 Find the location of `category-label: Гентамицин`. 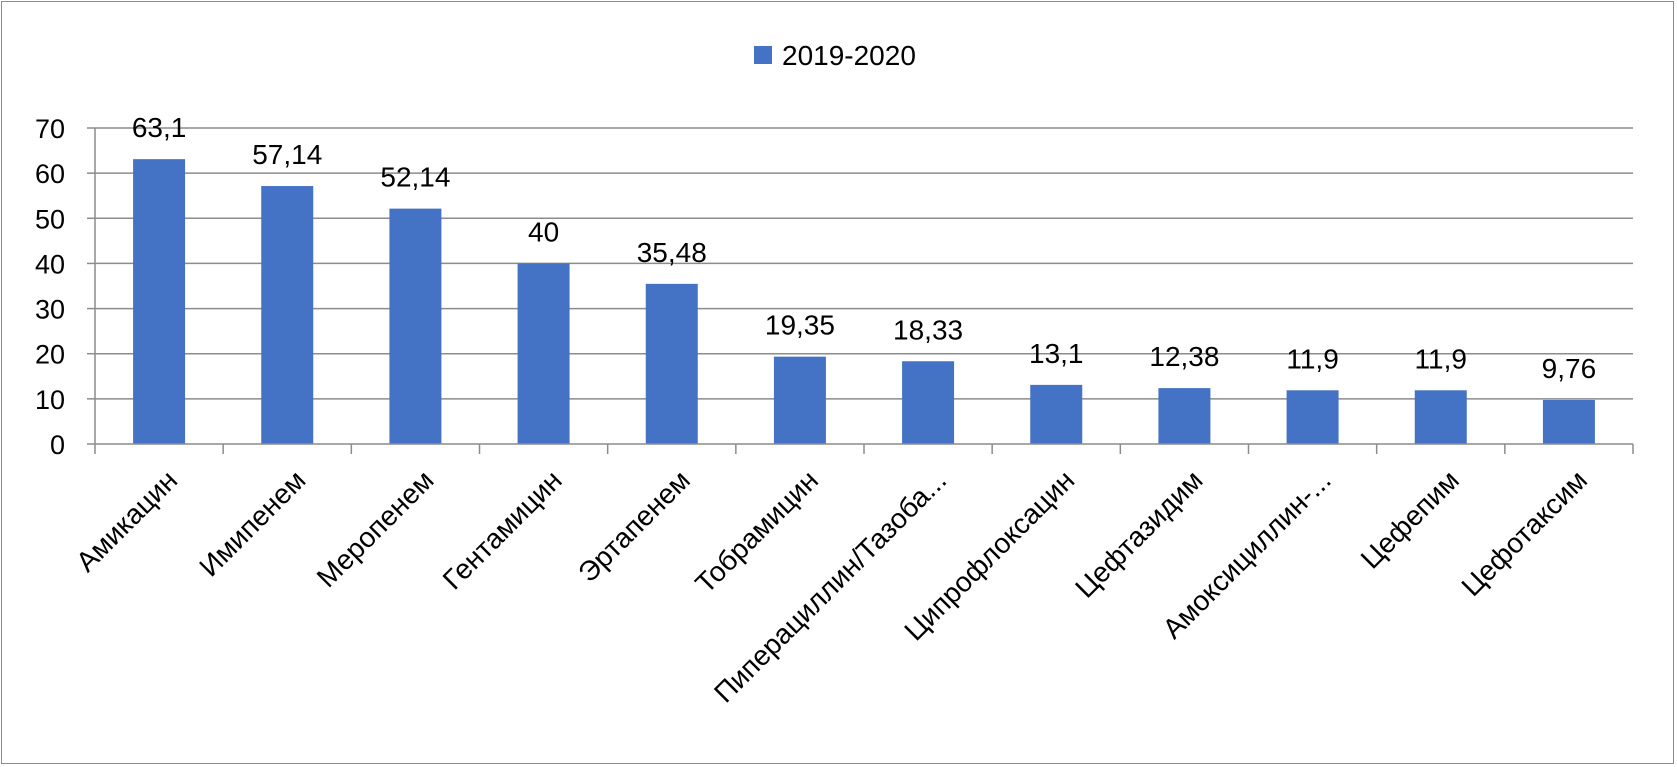

category-label: Гентамицин is located at coordinates (502, 529).